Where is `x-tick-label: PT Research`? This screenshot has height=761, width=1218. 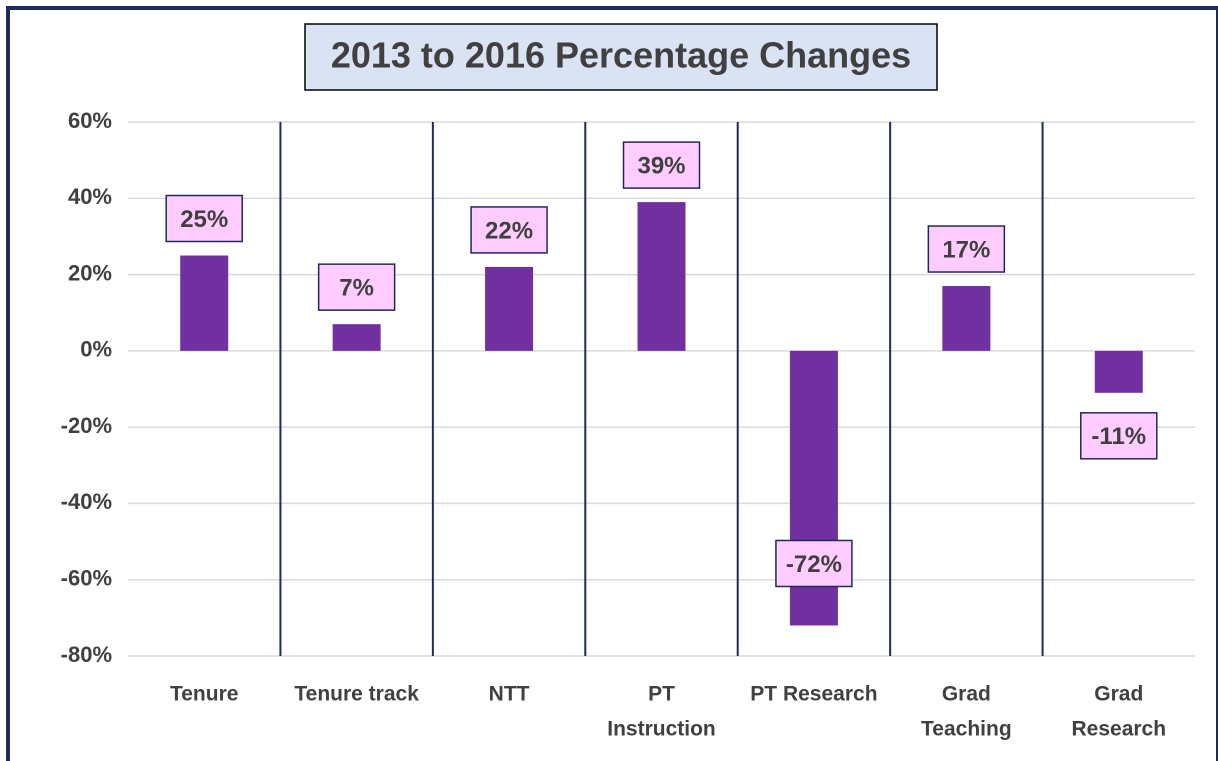
x-tick-label: PT Research is located at coordinates (813, 694).